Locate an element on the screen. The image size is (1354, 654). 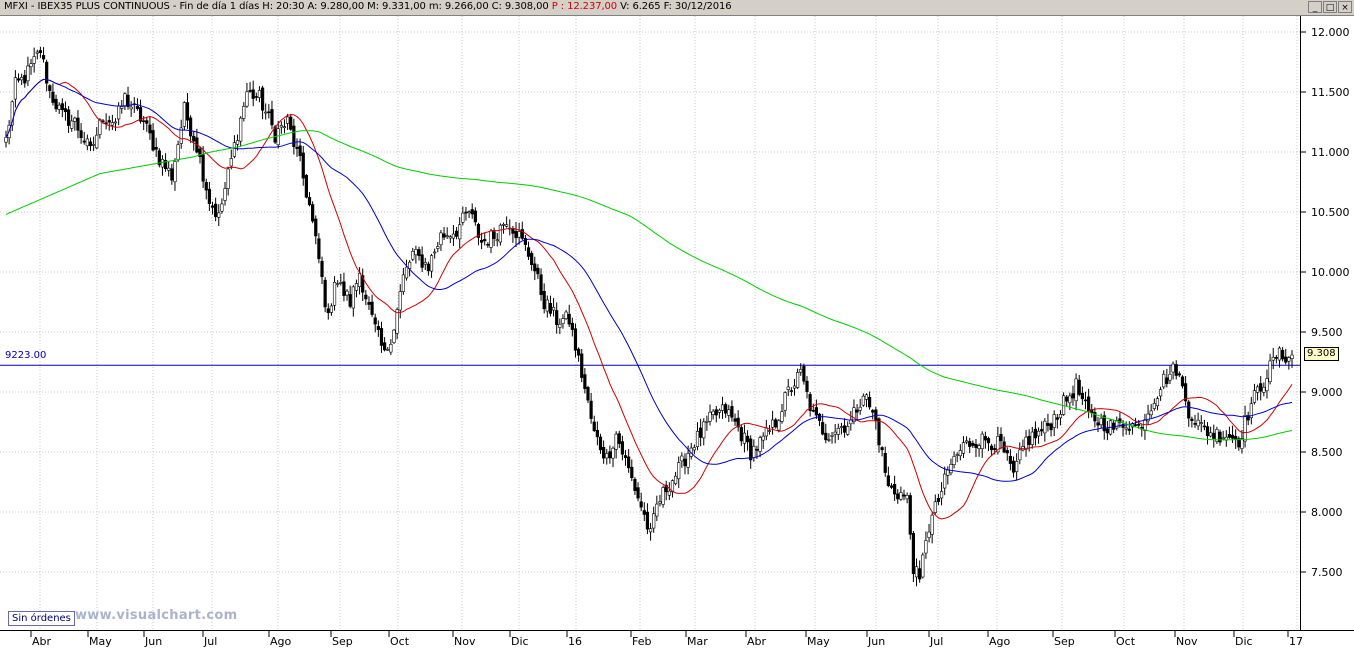
watermark-text: www.visualchart.com is located at coordinates (156, 615).